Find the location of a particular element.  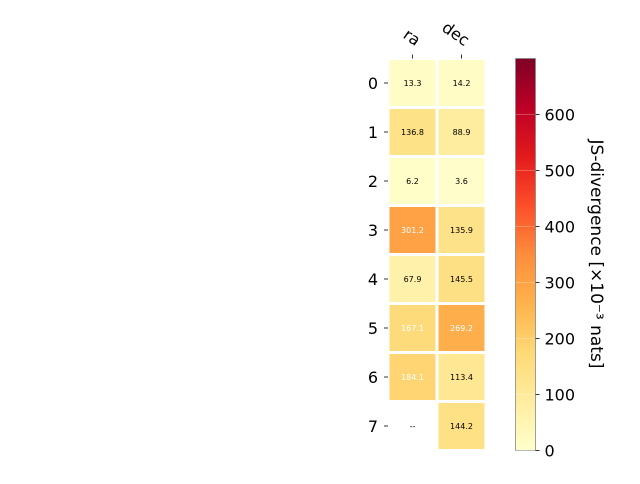

cell-value-label: 145.5 is located at coordinates (461, 279).